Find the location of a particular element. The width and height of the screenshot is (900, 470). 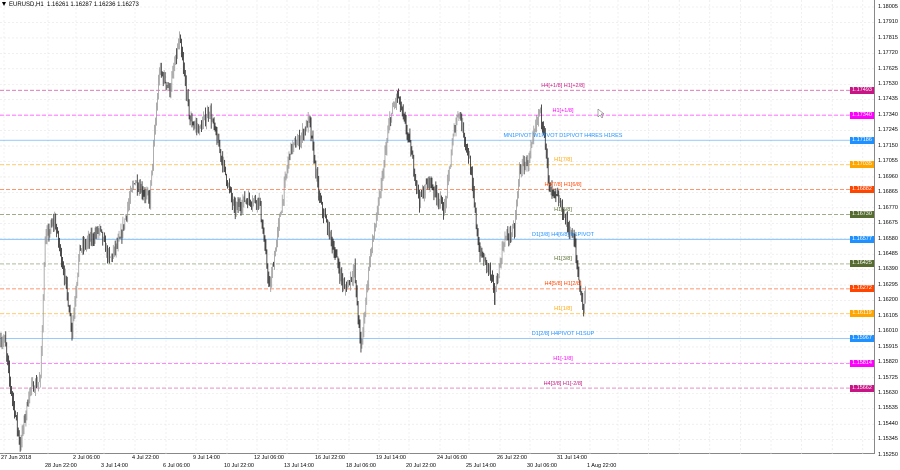

y-tick-label: 1.15440 is located at coordinates (888, 423).